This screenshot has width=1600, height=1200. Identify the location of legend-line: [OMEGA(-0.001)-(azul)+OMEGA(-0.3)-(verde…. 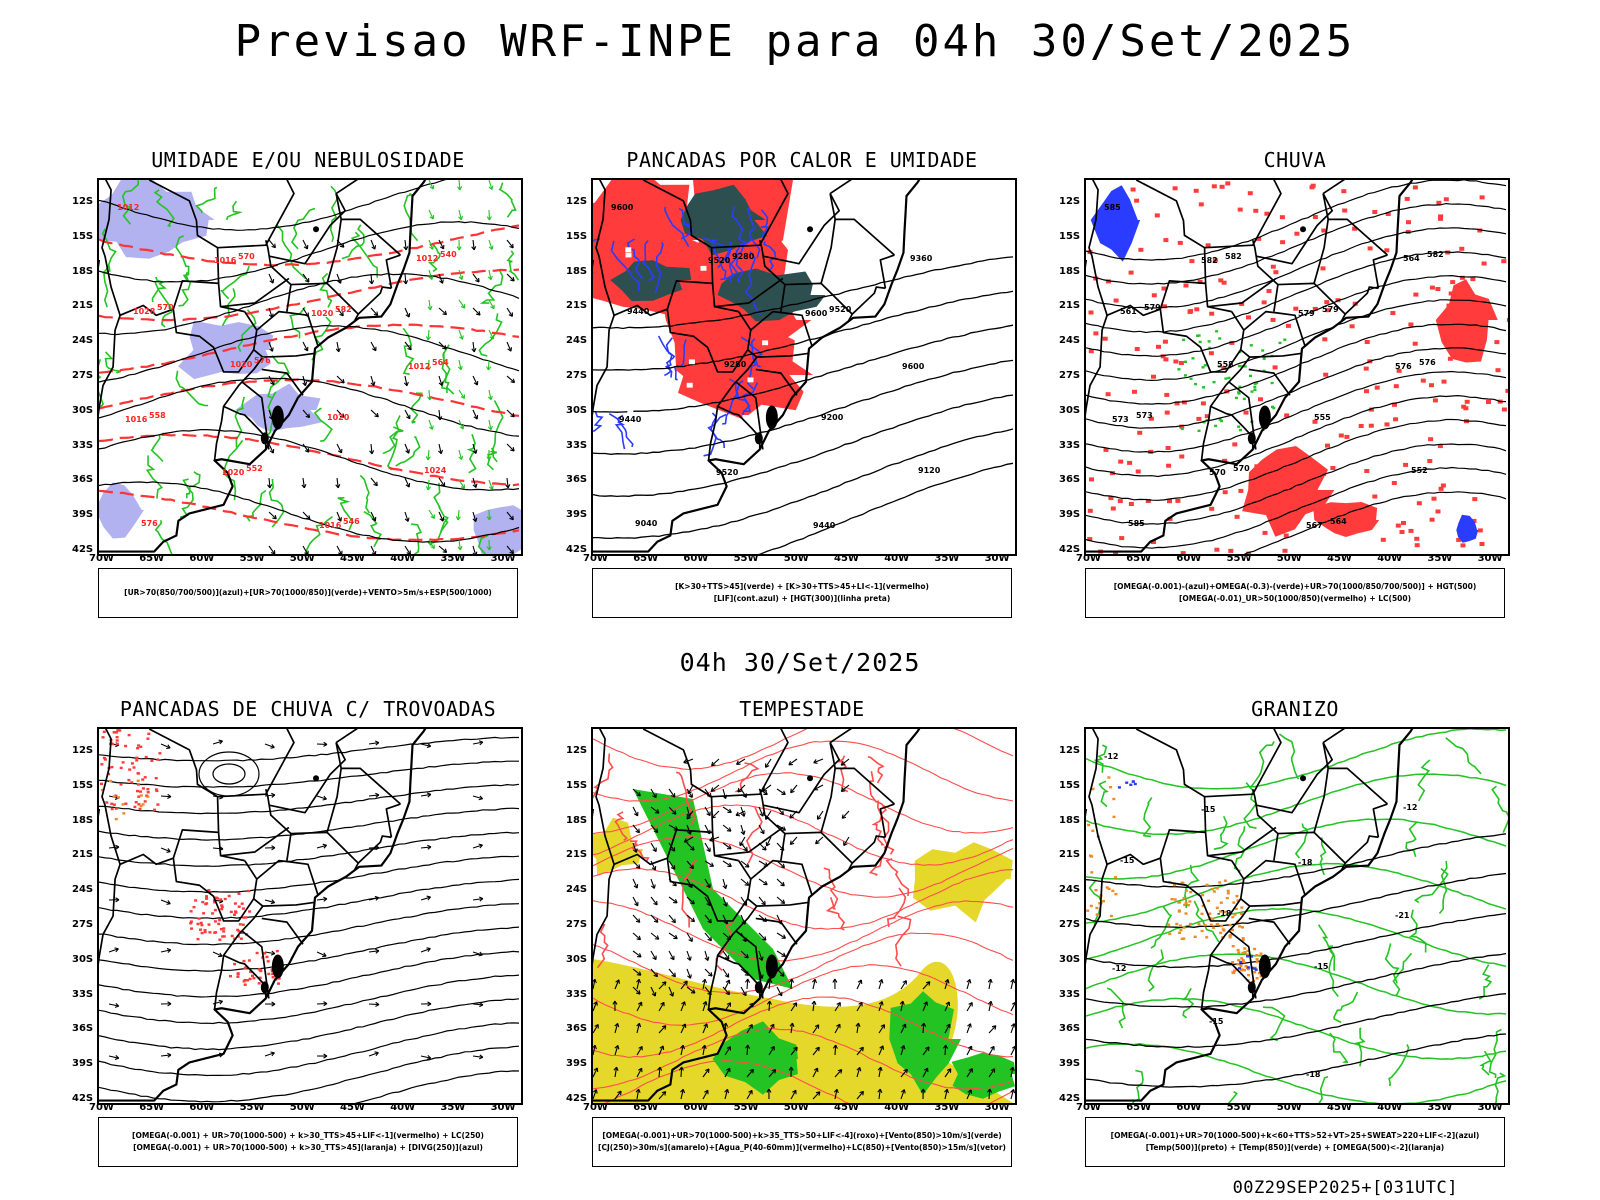
(1295, 586).